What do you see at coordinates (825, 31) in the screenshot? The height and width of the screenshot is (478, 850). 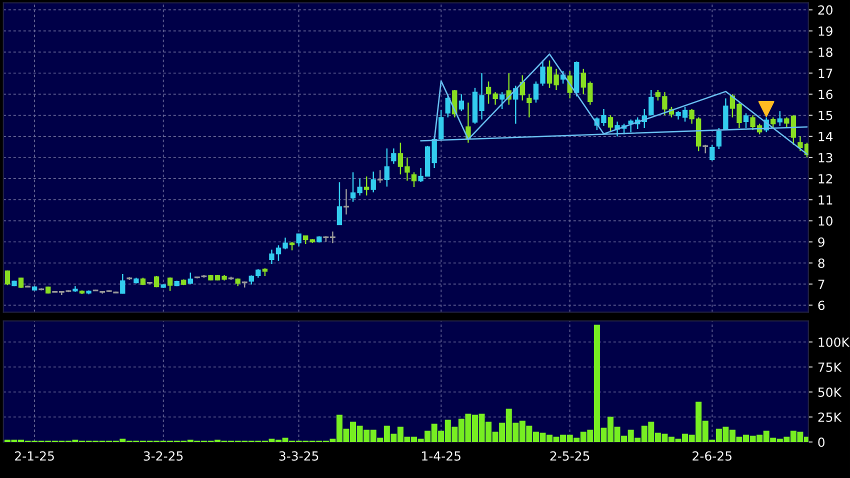 I see `y-tick-label: 19` at bounding box center [825, 31].